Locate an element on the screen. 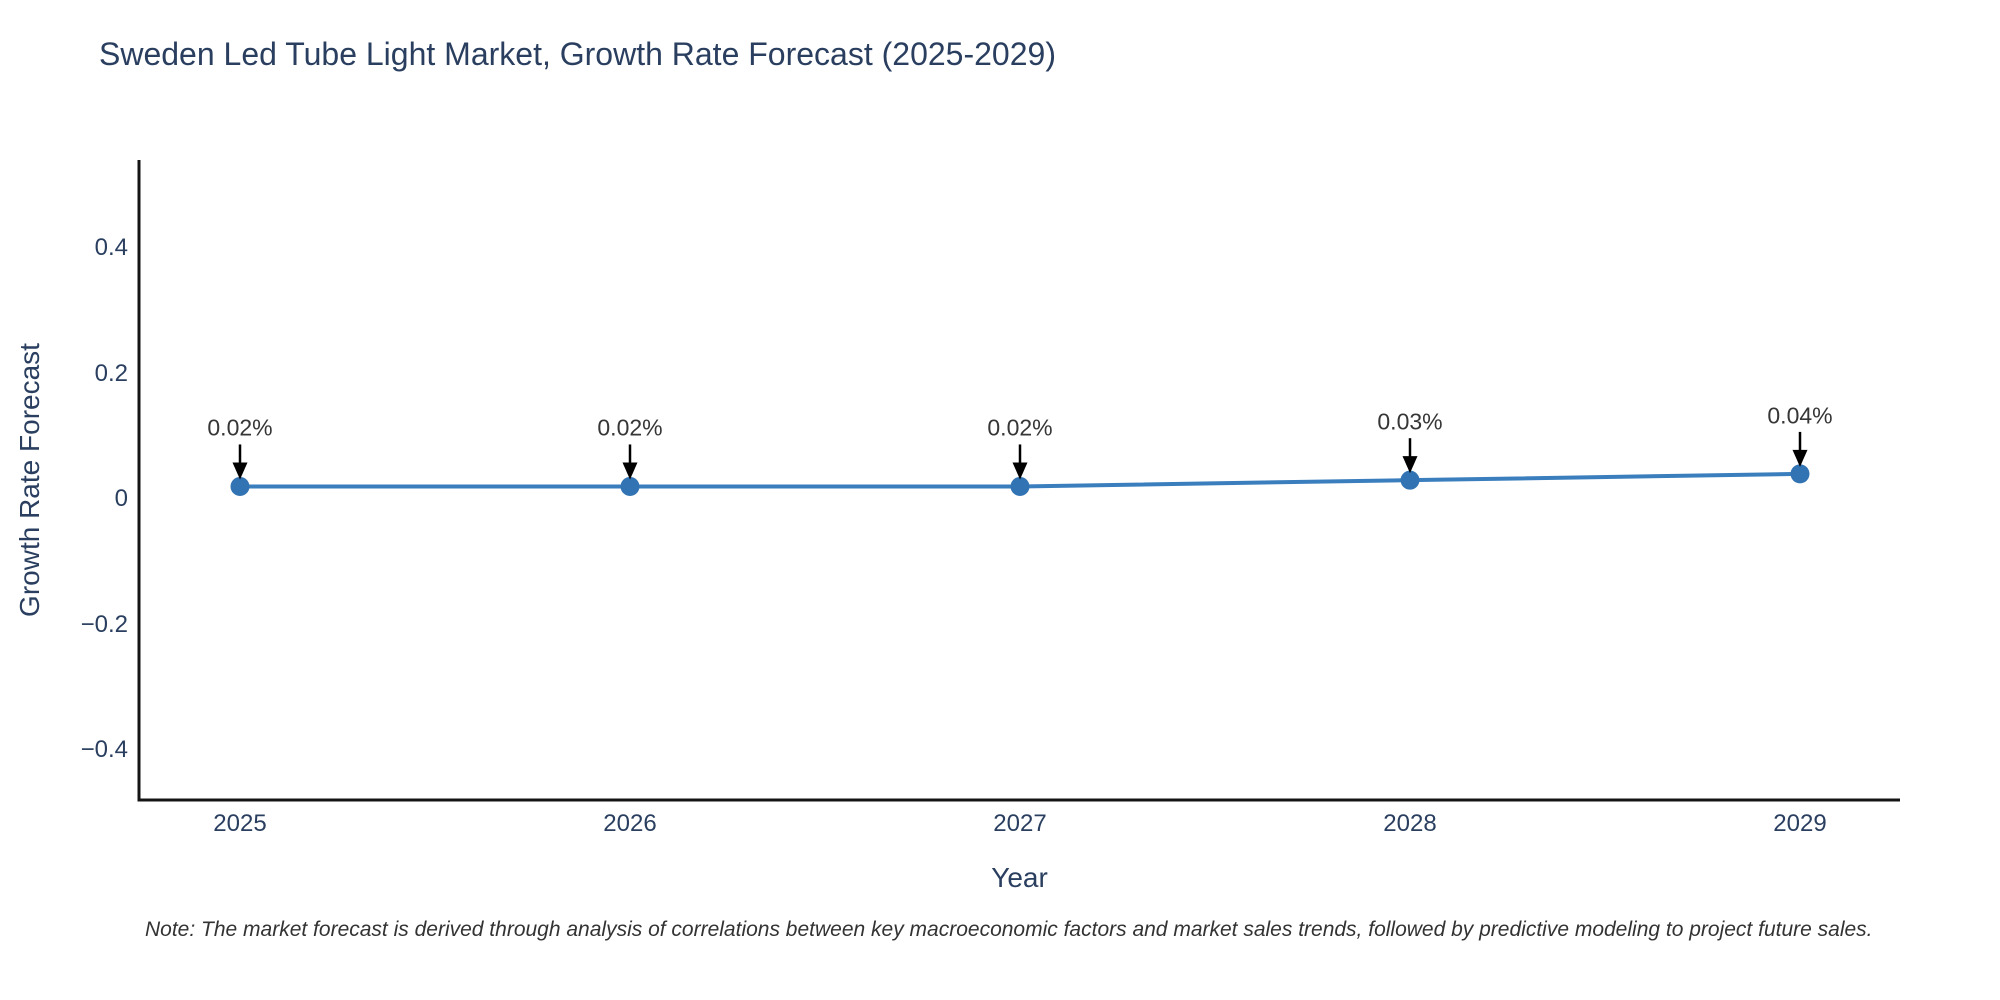  x-axis-title: Year is located at coordinates (1019, 877).